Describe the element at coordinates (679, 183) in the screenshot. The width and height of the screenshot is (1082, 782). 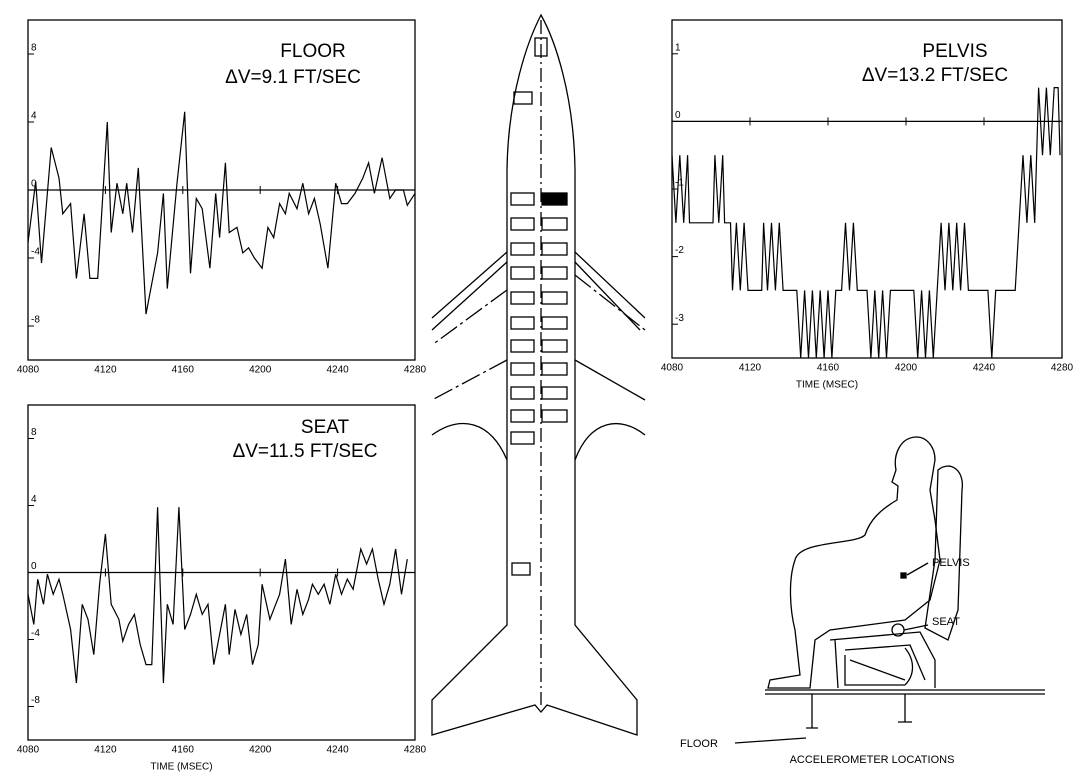
I see `y-tick-label: -1` at that location.